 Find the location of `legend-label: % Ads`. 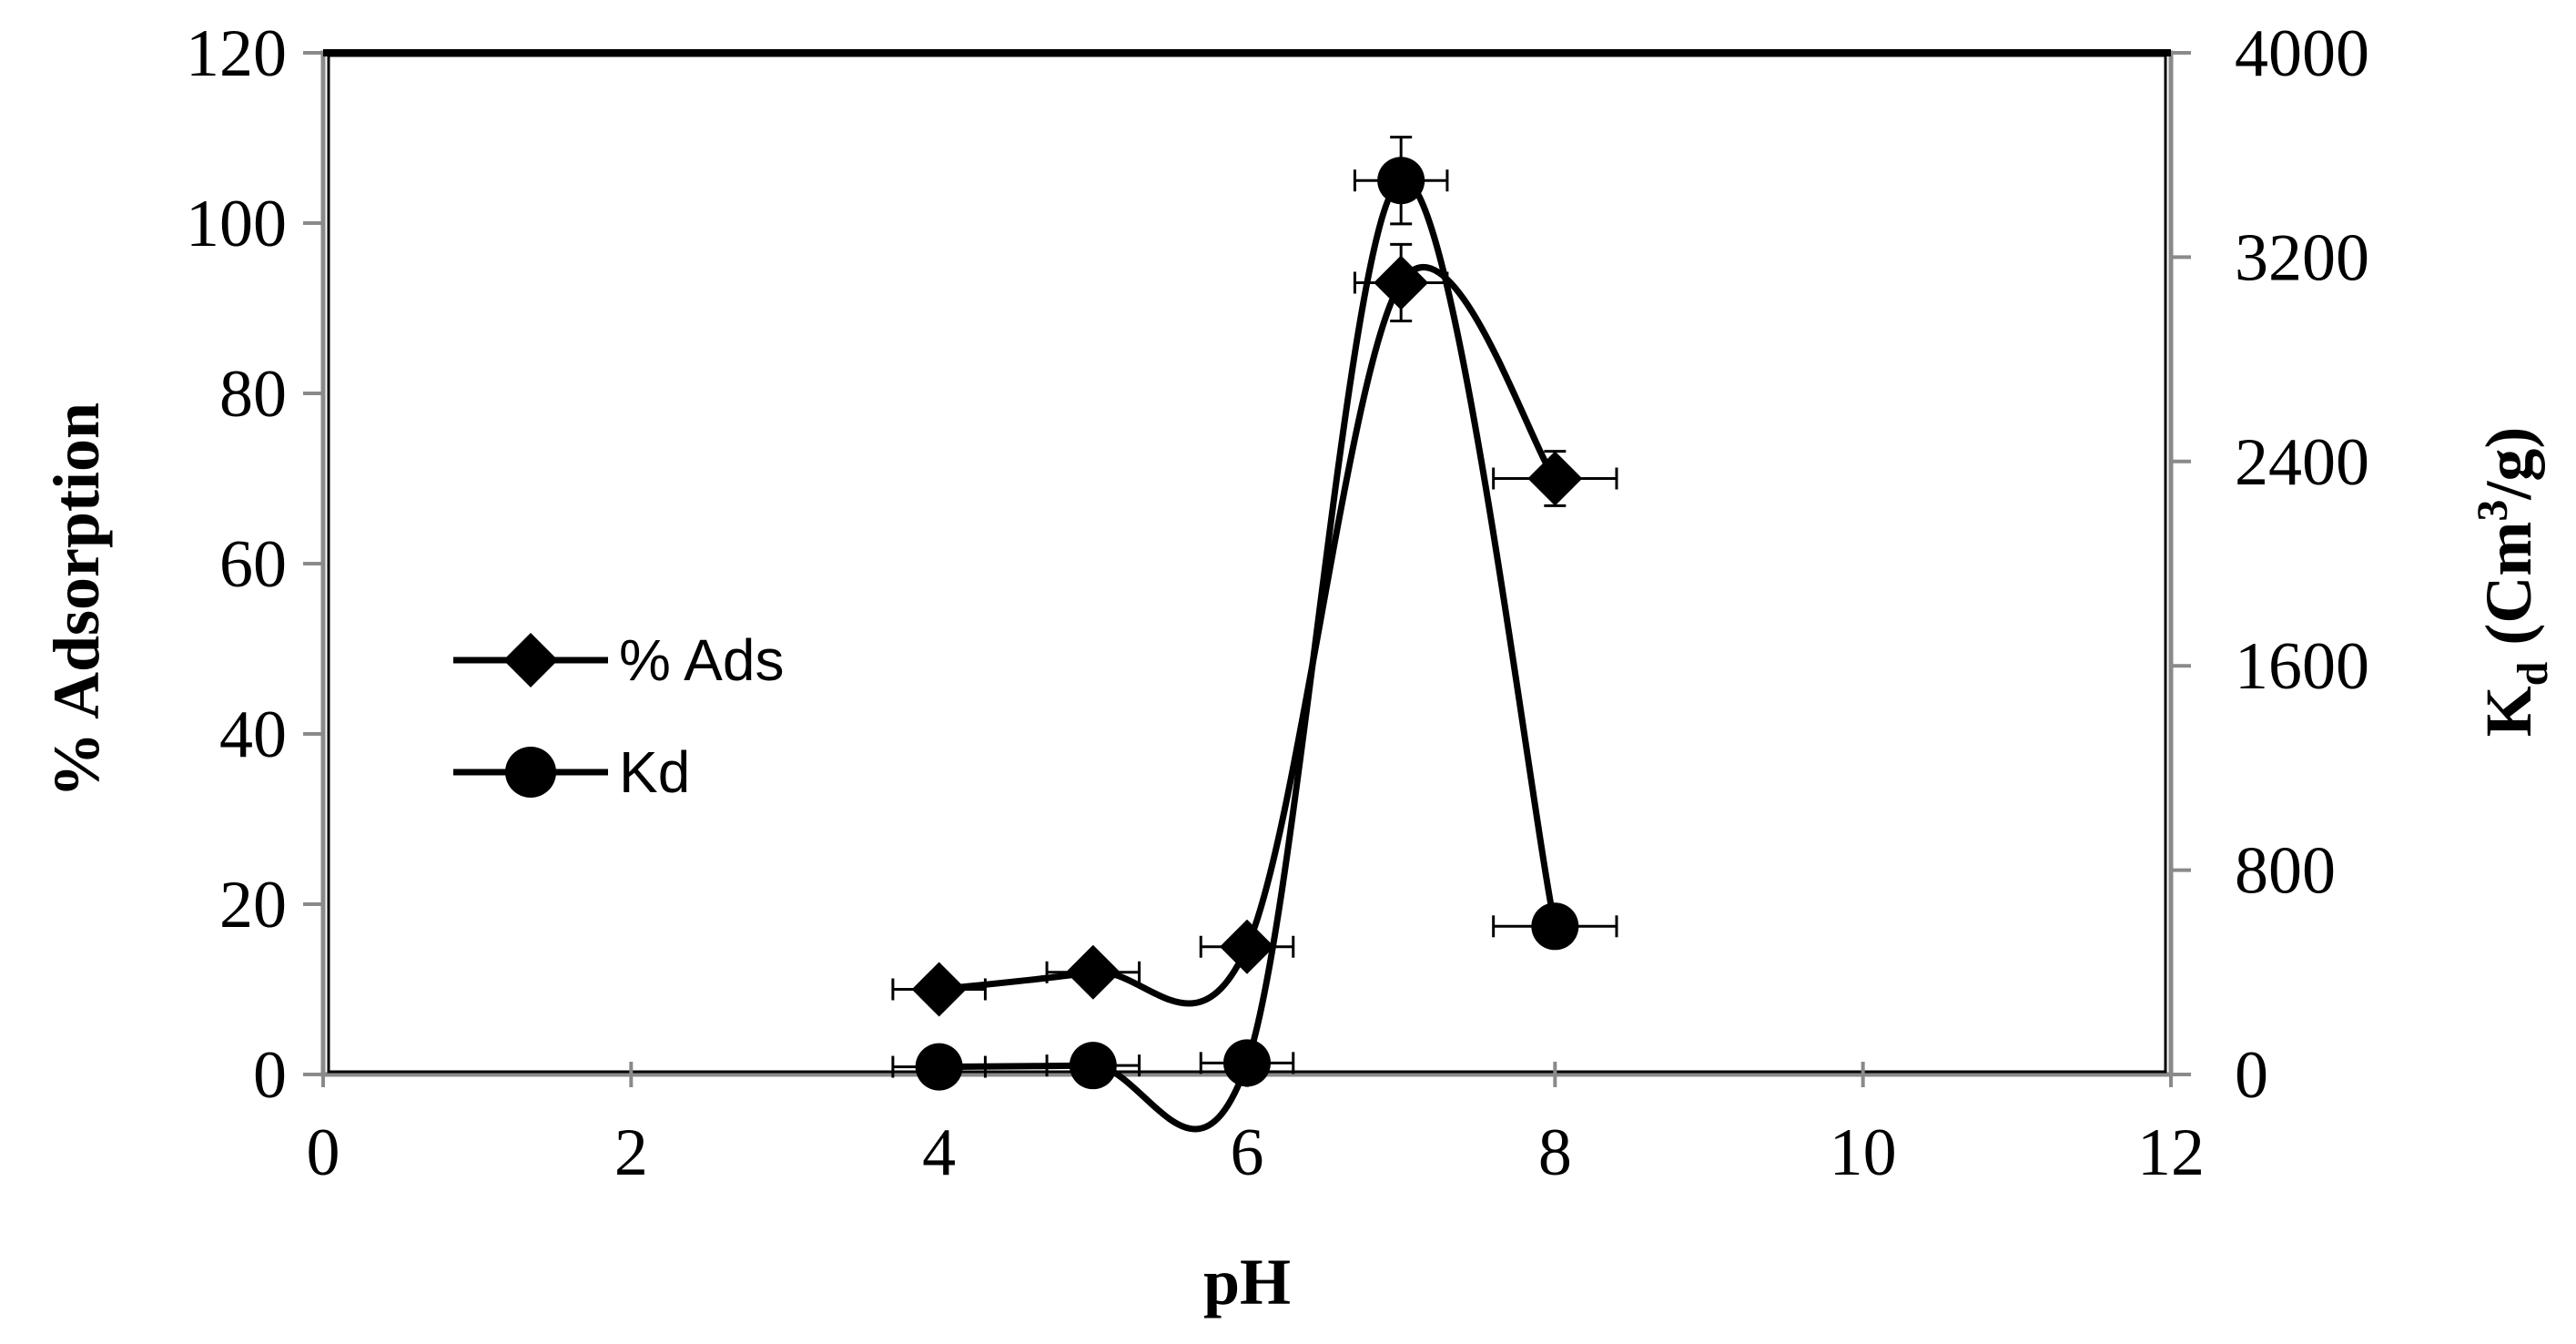

legend-label: % Ads is located at coordinates (701, 660).